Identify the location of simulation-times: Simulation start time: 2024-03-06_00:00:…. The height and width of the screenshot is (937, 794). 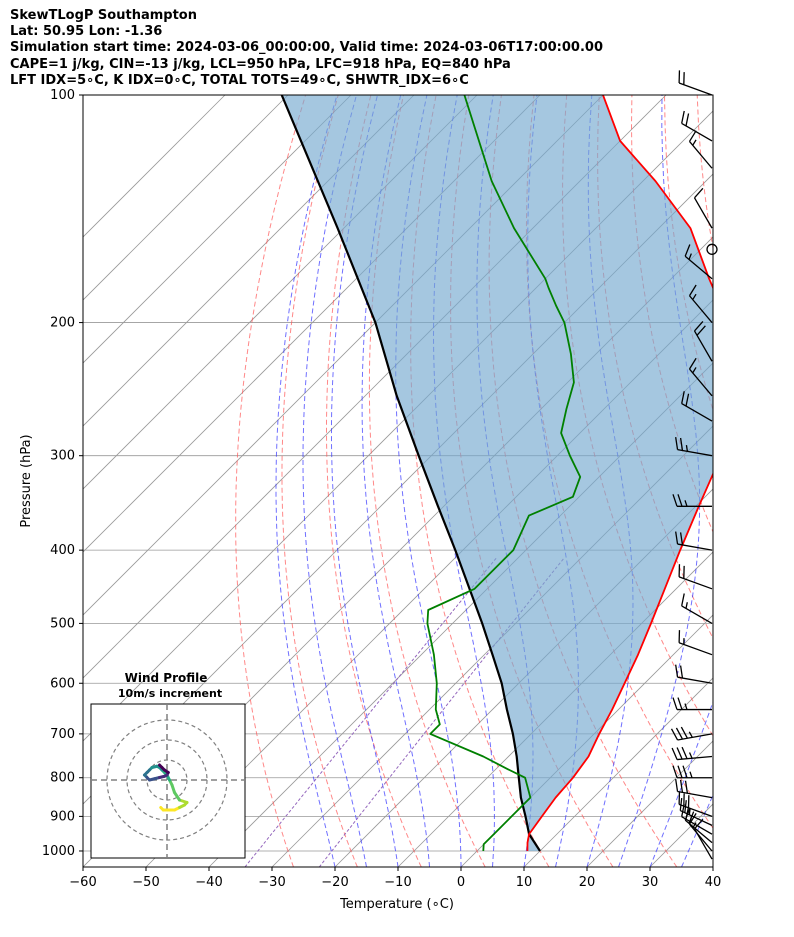
(306, 47).